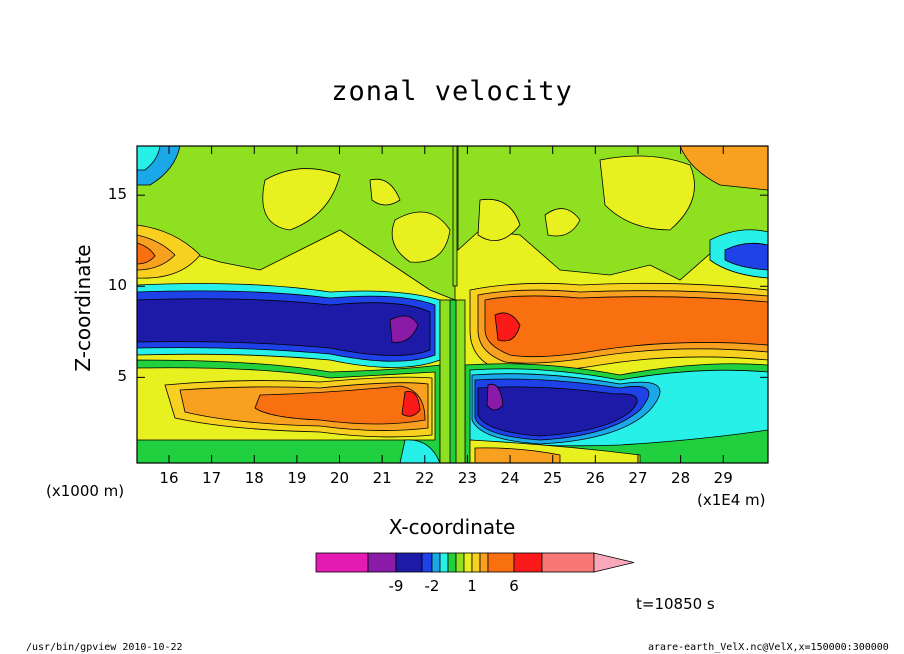  Describe the element at coordinates (432, 586) in the screenshot. I see `colorbar-tick-label: -2` at that location.